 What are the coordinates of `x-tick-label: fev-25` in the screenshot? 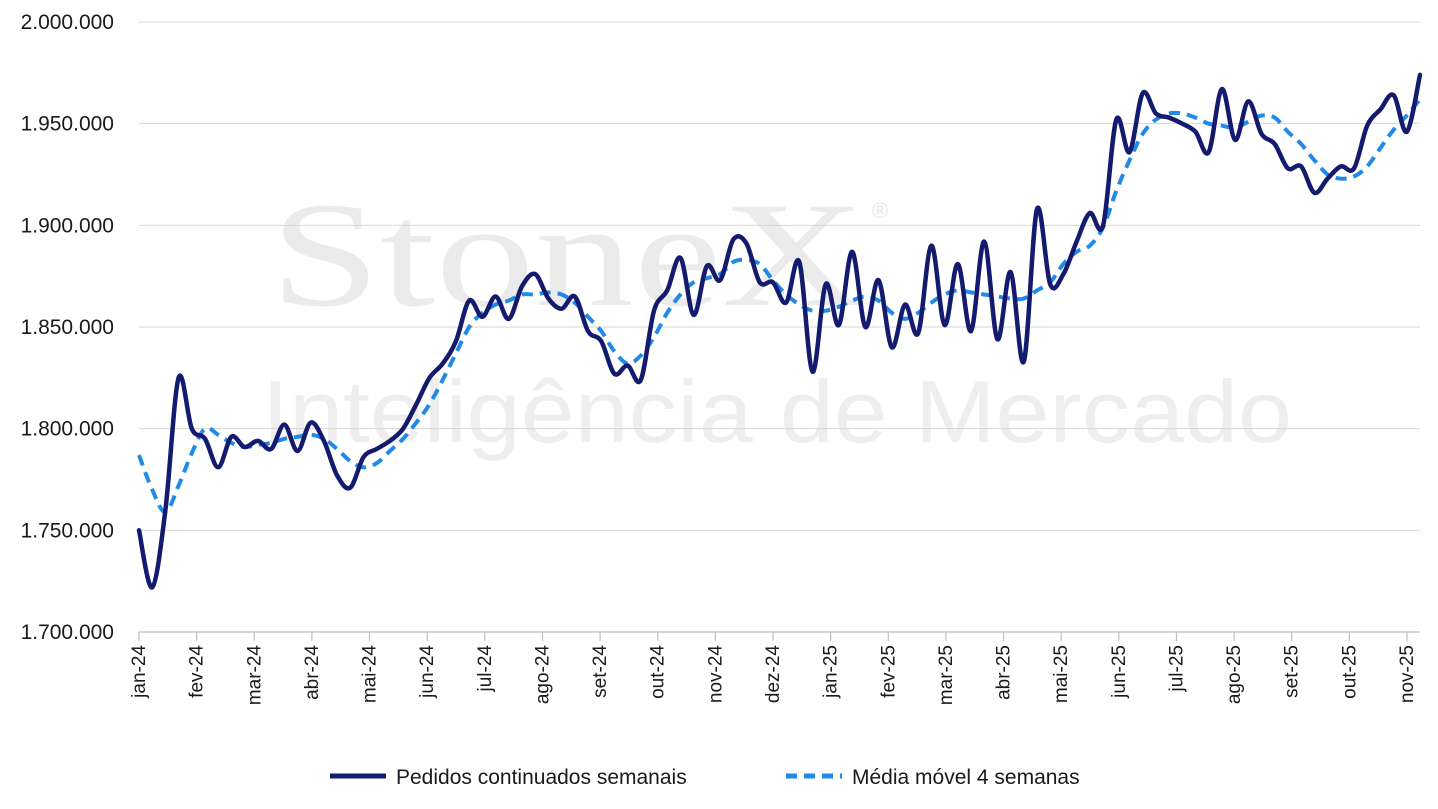 It's located at (888, 671).